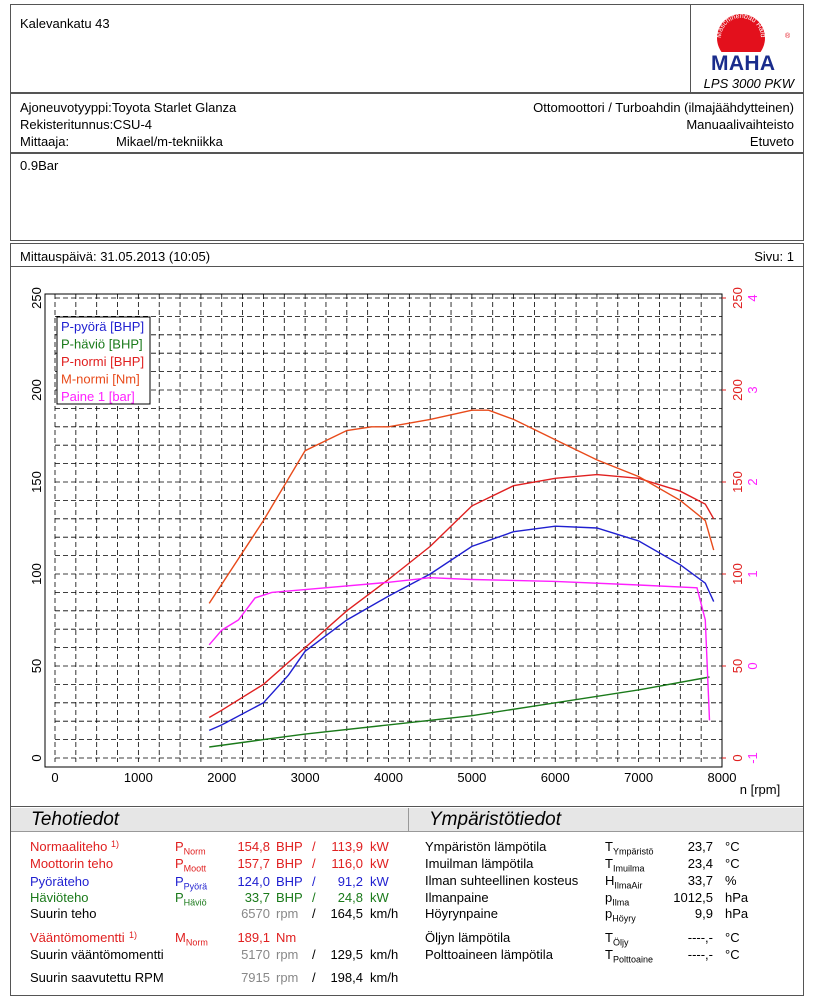 This screenshot has height=996, width=814. Describe the element at coordinates (489, 954) in the screenshot. I see `row-label: Polttoaineen lämpötila` at that location.